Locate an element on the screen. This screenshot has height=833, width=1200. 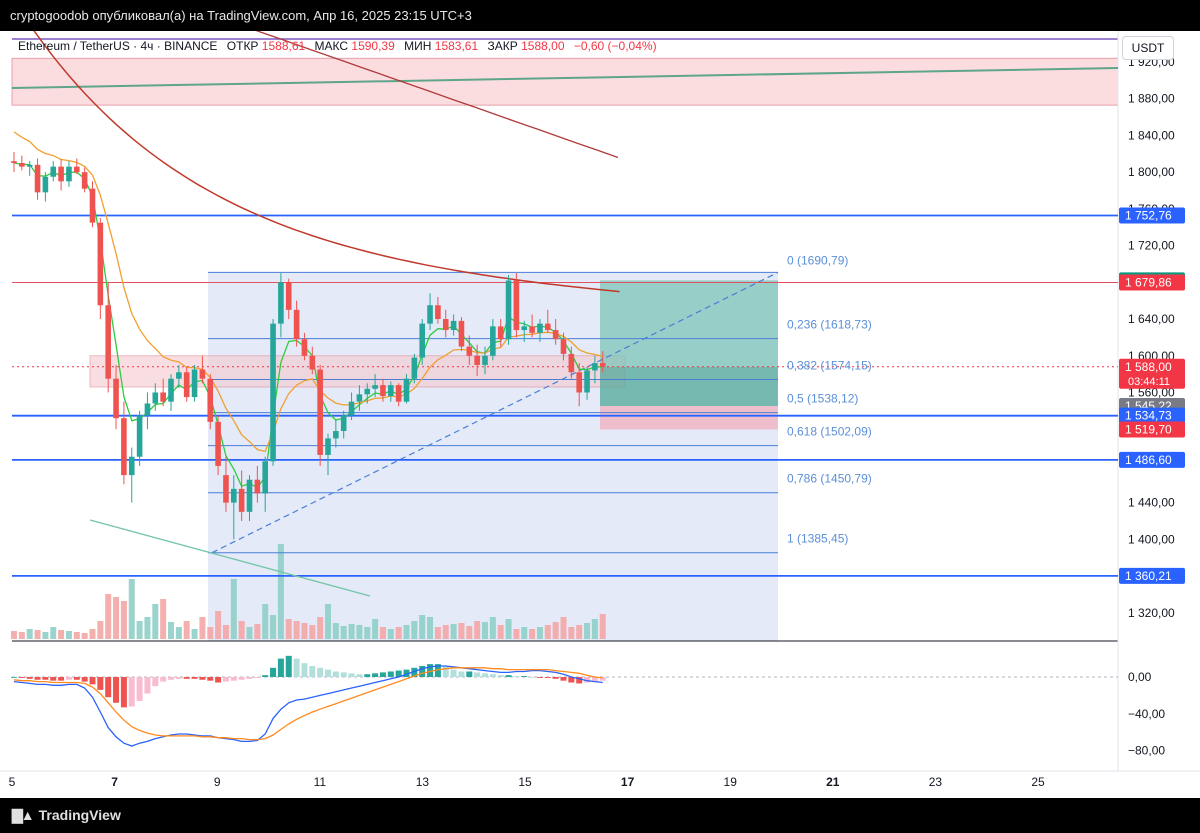
support-trendline is located at coordinates (230, 558).